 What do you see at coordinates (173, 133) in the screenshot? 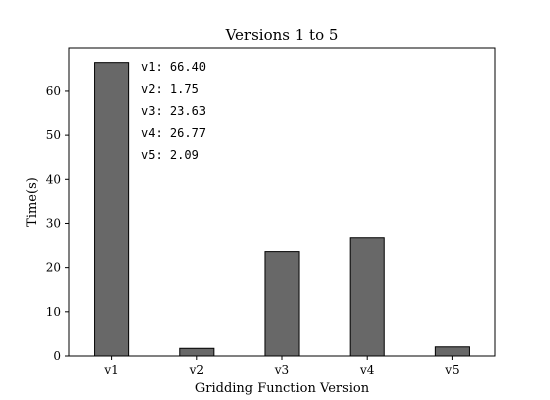
I see `annotation-v4: v4: 26.77` at bounding box center [173, 133].